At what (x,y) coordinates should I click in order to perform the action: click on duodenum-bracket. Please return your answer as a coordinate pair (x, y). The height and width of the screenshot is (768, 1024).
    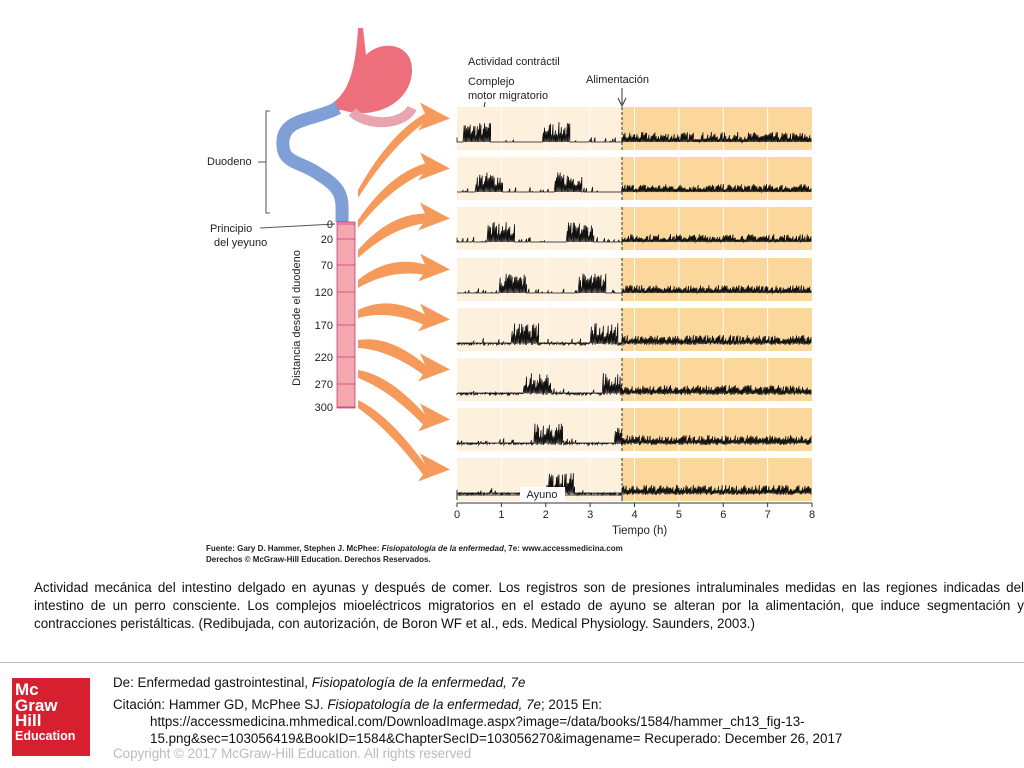
    Looking at the image, I should click on (264, 162).